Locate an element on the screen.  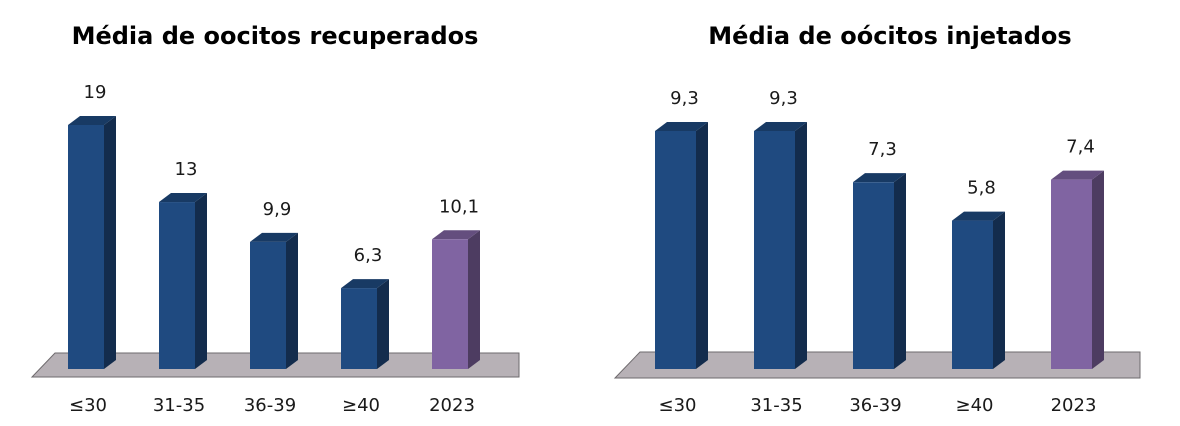
chart-title: Média de oócitos injetados is located at coordinates (890, 36).